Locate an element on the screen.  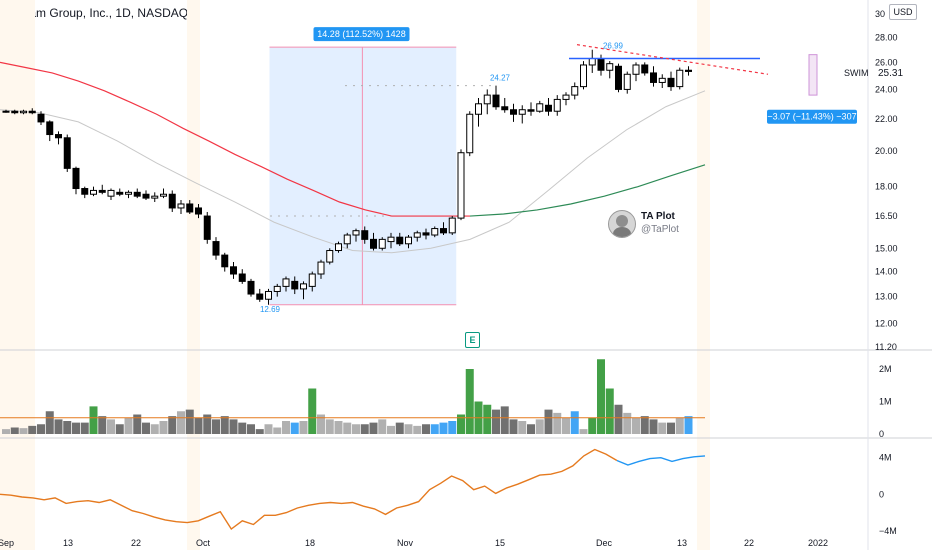
volume-tick-label: 2M is located at coordinates (885, 369).